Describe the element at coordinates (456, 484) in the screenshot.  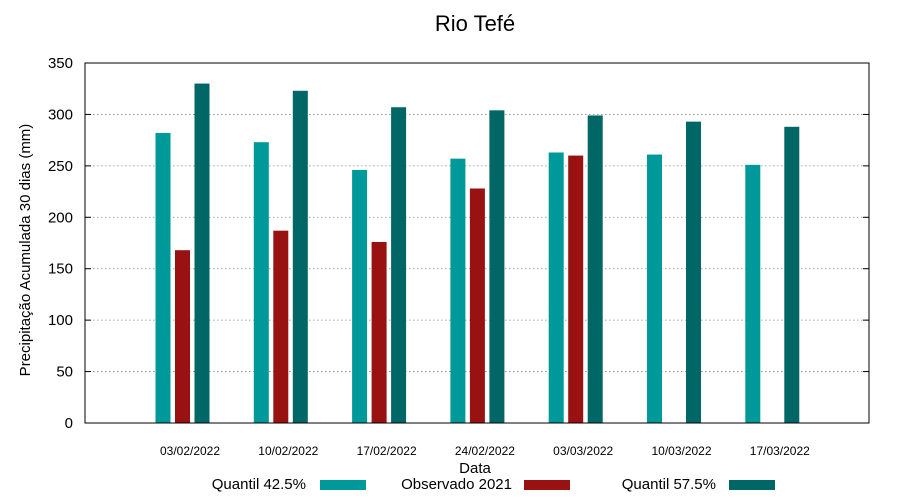
I see `legend-label-2: Observado 2021` at that location.